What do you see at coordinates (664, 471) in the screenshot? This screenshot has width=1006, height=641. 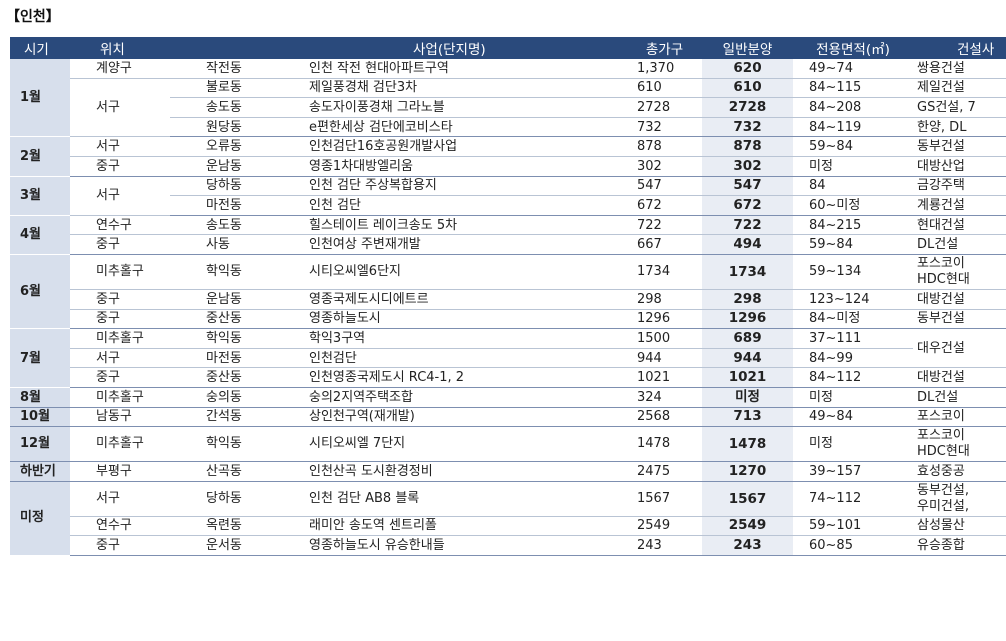 I see `total-cell: 2475` at bounding box center [664, 471].